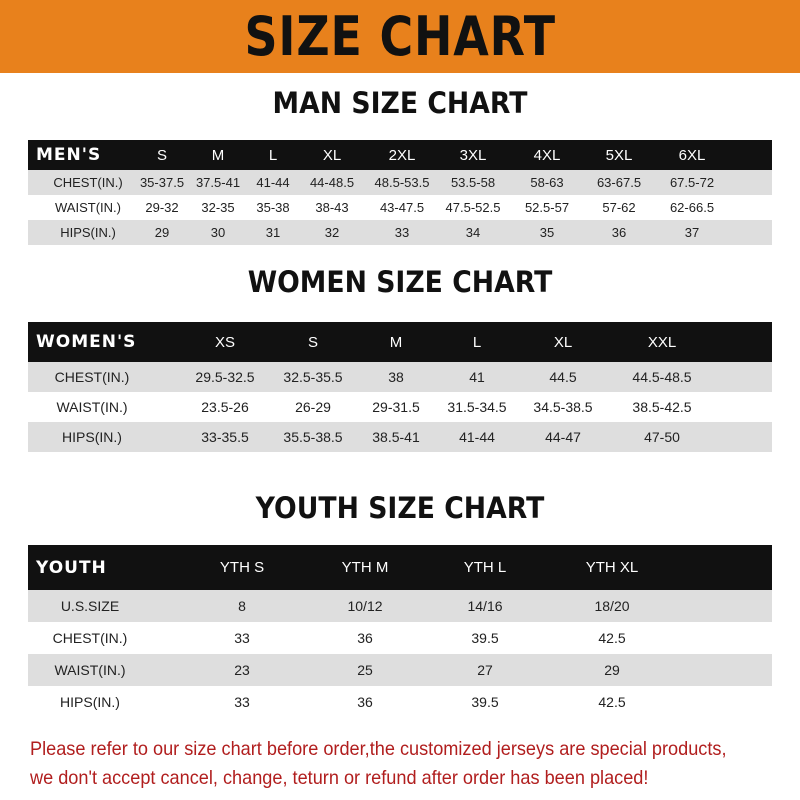 This screenshot has width=800, height=800. I want to click on size-header: L, so click(273, 155).